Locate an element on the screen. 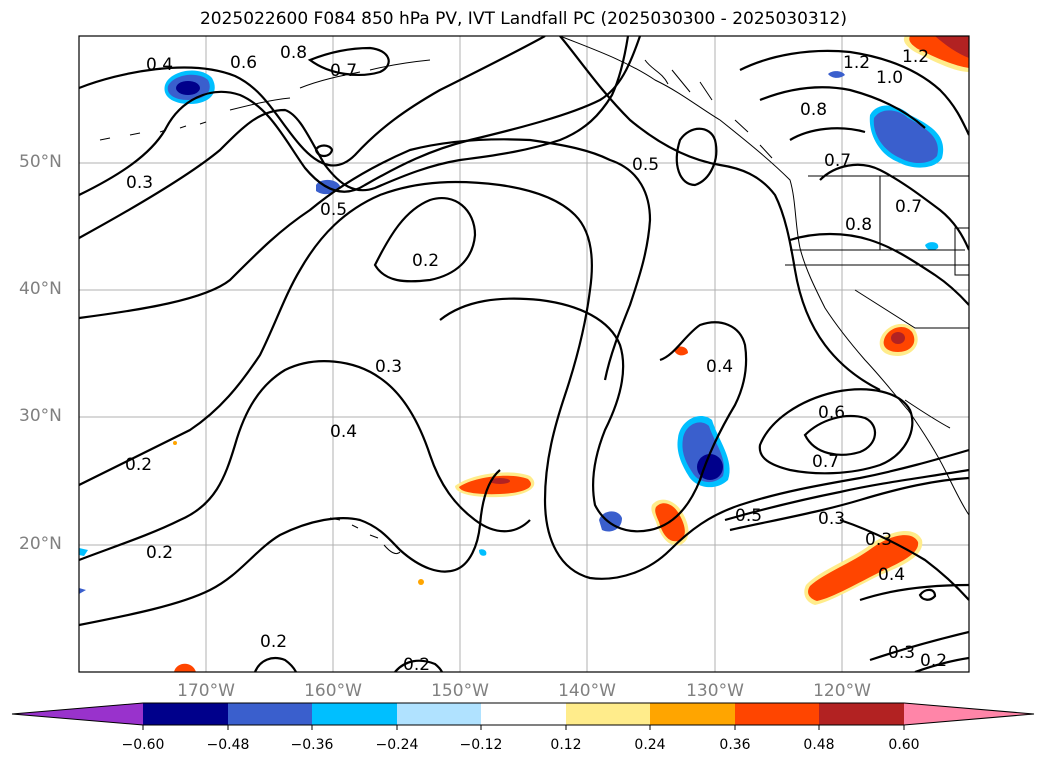 The height and width of the screenshot is (765, 1047). colorbar-tick-label: 0.48 is located at coordinates (819, 745).